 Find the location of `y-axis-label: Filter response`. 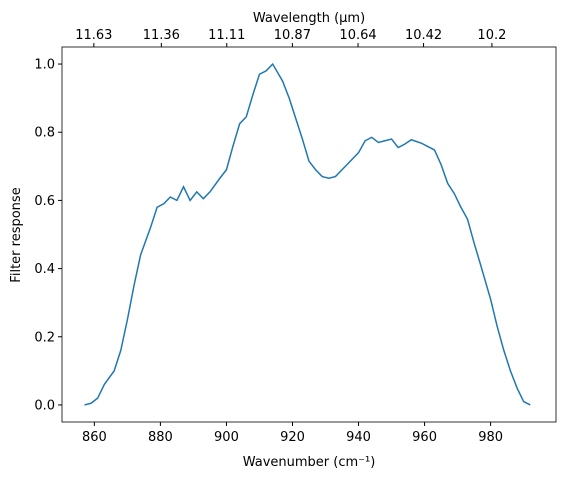

y-axis-label: Filter response is located at coordinates (16, 234).